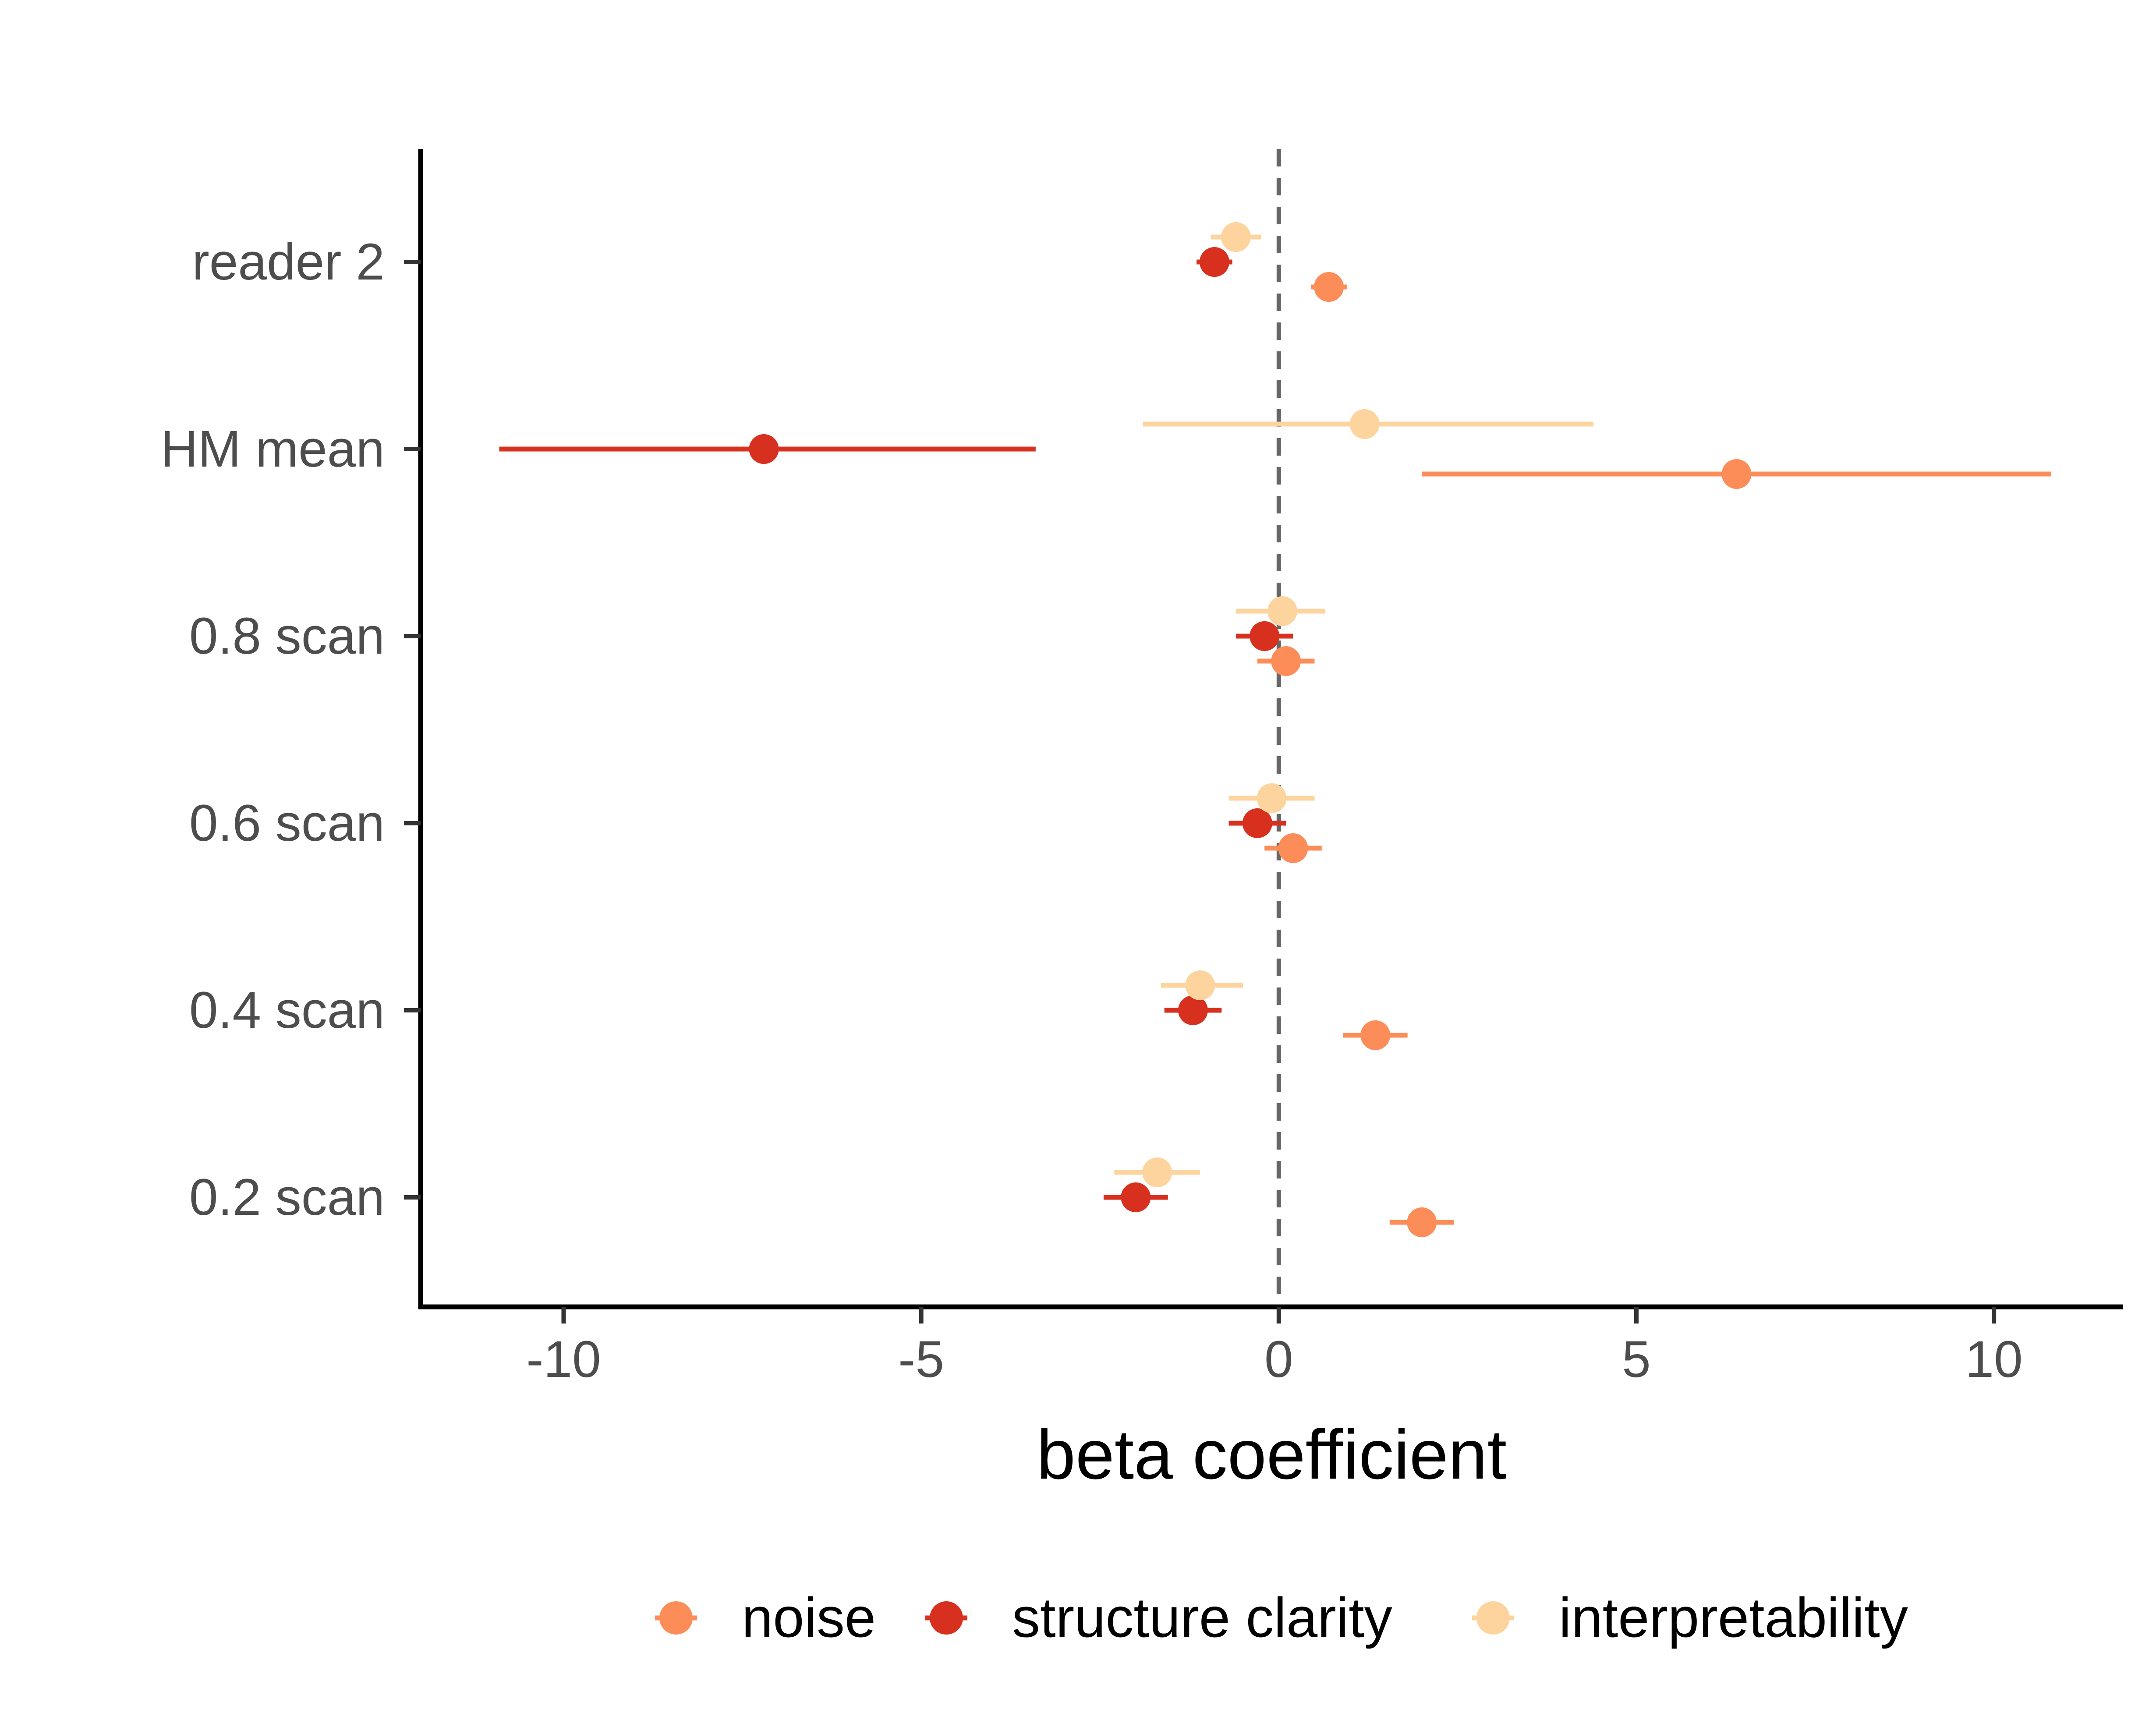 This screenshot has height=1727, width=2156. Describe the element at coordinates (1293, 848) in the screenshot. I see `point-noise-0-6-scan` at that location.